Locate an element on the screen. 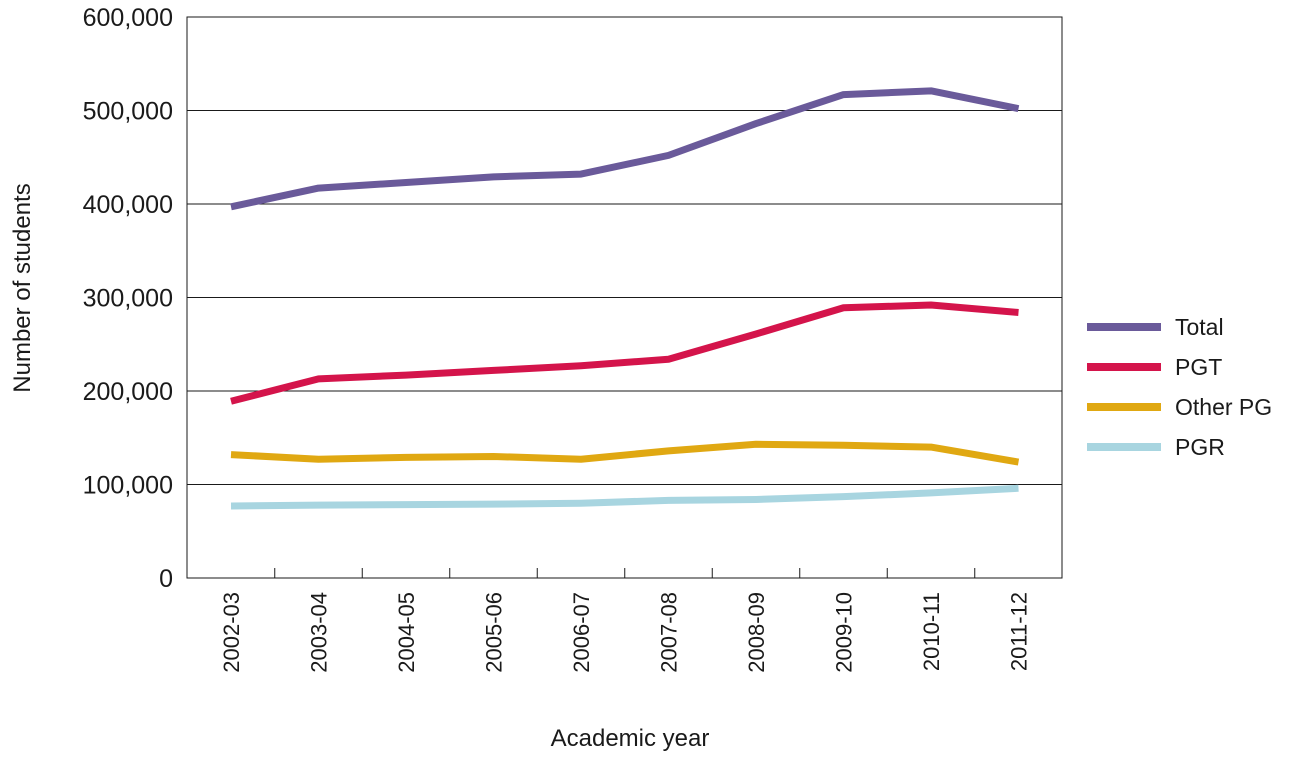 This screenshot has width=1292, height=759. y-tick-label: 400,000 is located at coordinates (128, 205).